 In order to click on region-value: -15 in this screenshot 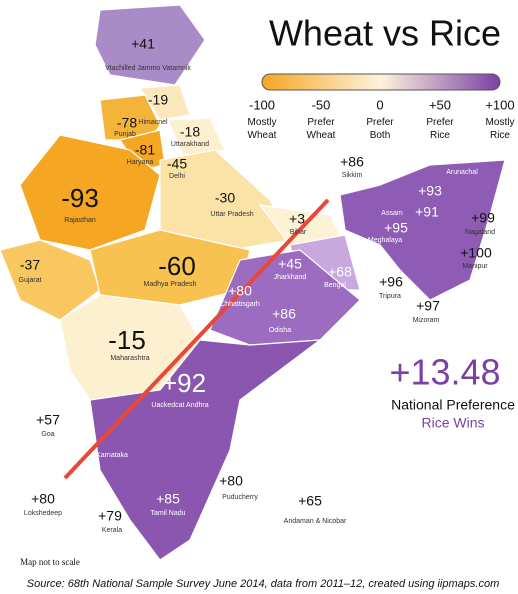, I will do `click(127, 340)`.